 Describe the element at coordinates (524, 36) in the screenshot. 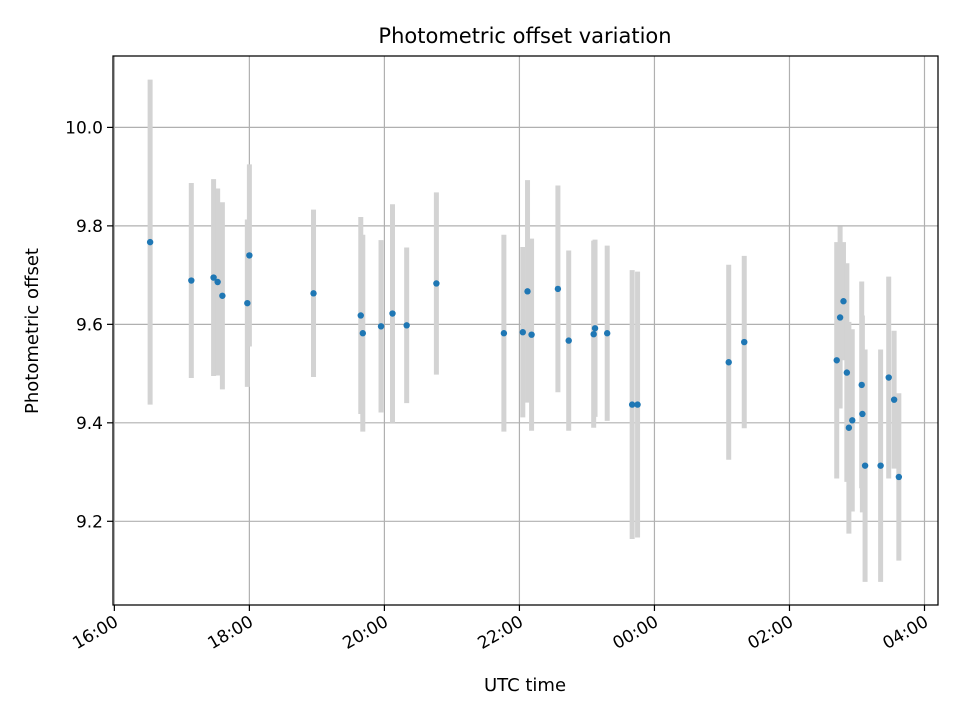

I see `chart-title: Photometric offset variation` at that location.